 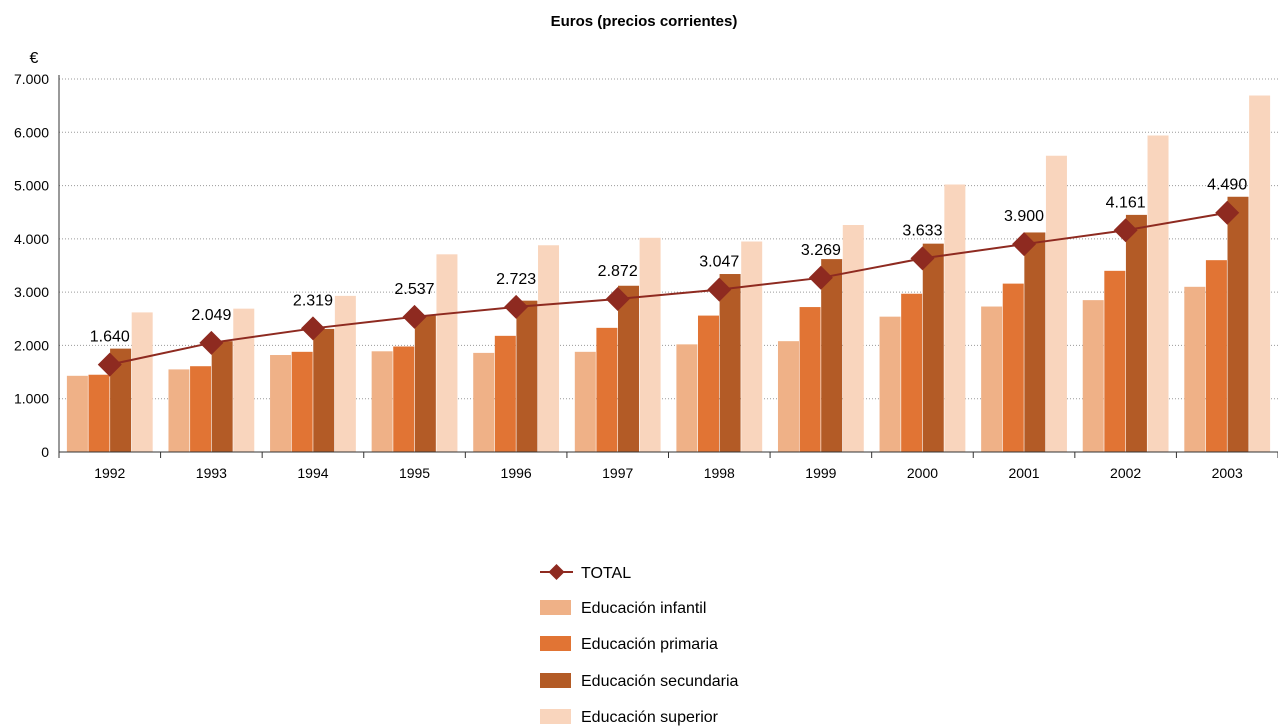 I want to click on y-axis-ticks: 0 1.000 2.000 3.000 4.000 5.000 6.000 7.000, so click(x=31, y=265).